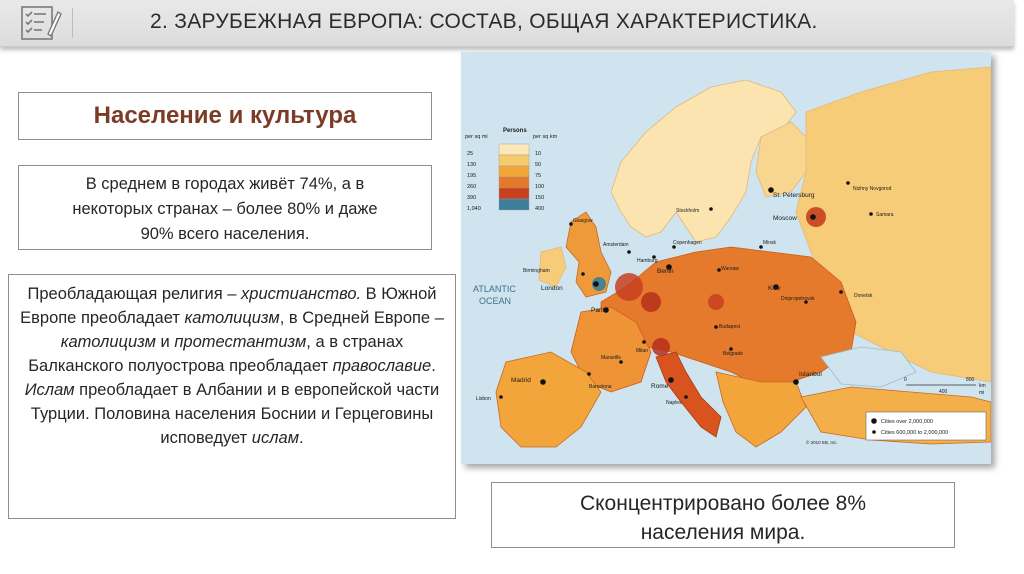  What do you see at coordinates (665, 271) in the screenshot?
I see `city-label-berlin: Berlin` at bounding box center [665, 271].